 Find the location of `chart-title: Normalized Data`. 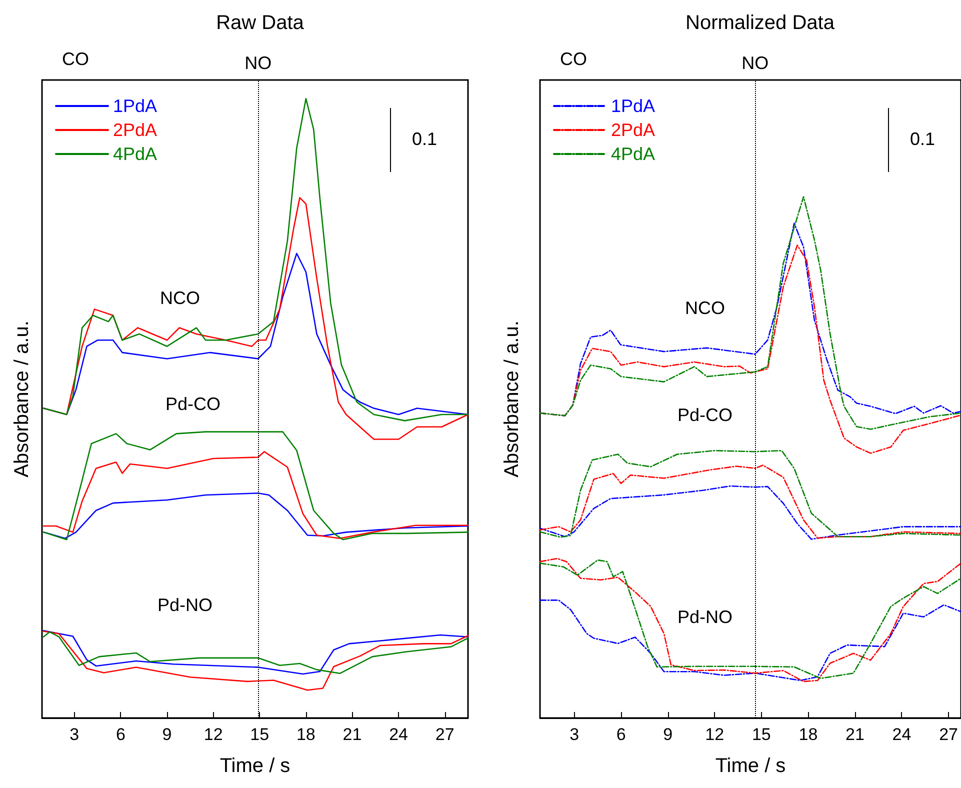

chart-title: Normalized Data is located at coordinates (761, 23).